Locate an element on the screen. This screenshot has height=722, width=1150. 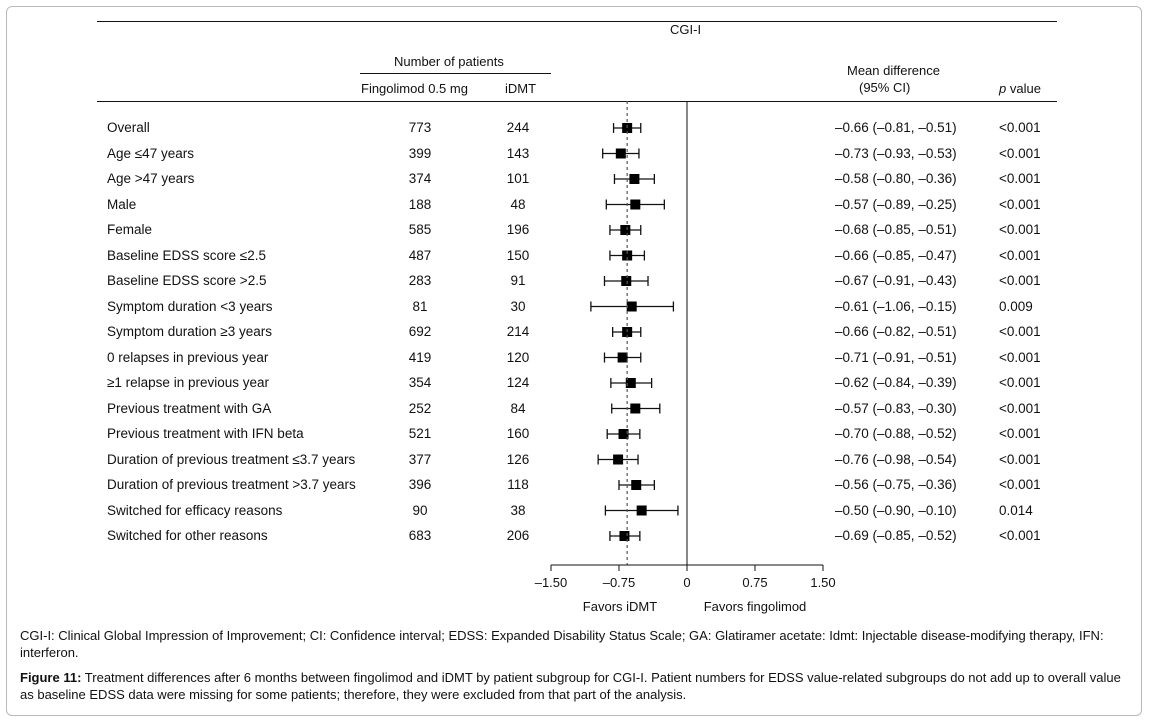
fingolimod-count: 188 is located at coordinates (420, 204).